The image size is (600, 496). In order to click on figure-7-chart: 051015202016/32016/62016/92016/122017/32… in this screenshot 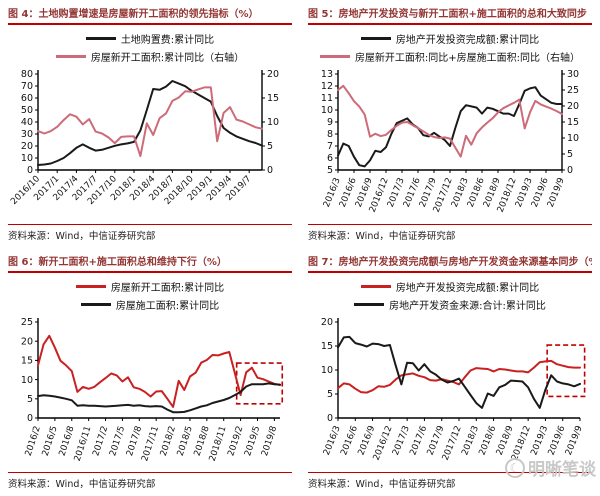, I will do `click(453, 389)`.